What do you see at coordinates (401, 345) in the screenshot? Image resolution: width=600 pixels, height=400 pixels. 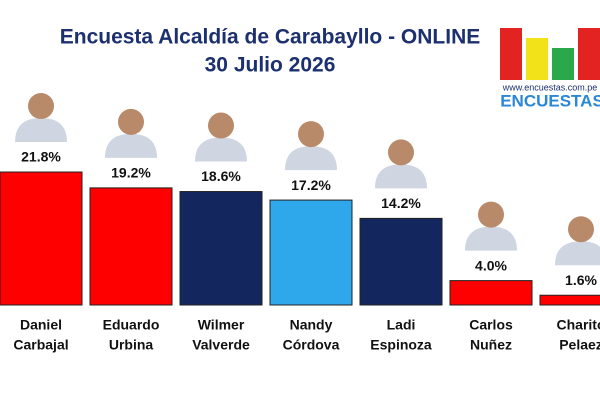 I see `x-tick-label: Espinoza` at bounding box center [401, 345].